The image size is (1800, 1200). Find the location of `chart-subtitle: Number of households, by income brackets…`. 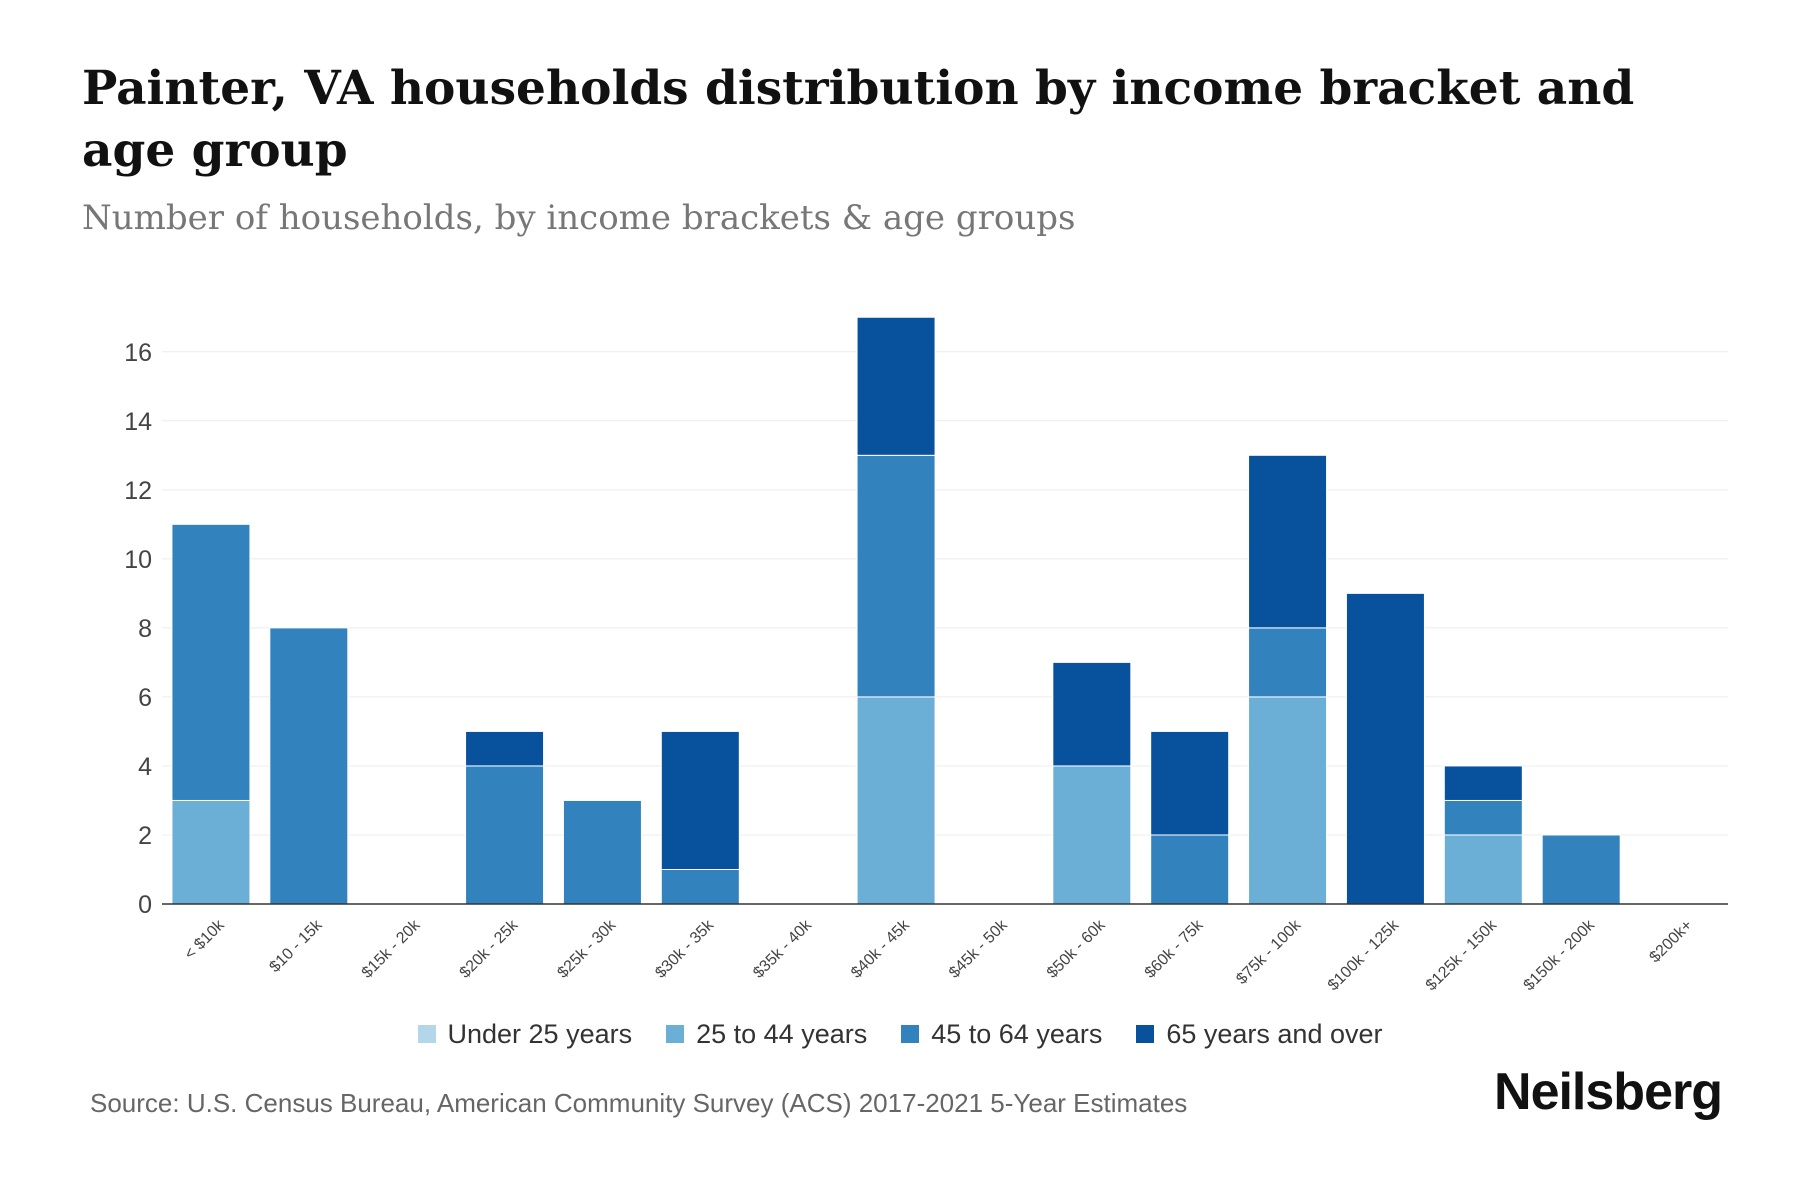

chart-subtitle: Number of households, by income brackets… is located at coordinates (579, 218).